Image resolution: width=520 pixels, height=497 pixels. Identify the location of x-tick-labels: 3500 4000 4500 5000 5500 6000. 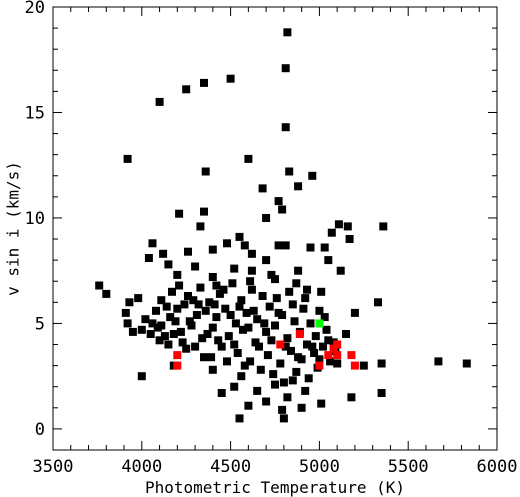
(275, 467).